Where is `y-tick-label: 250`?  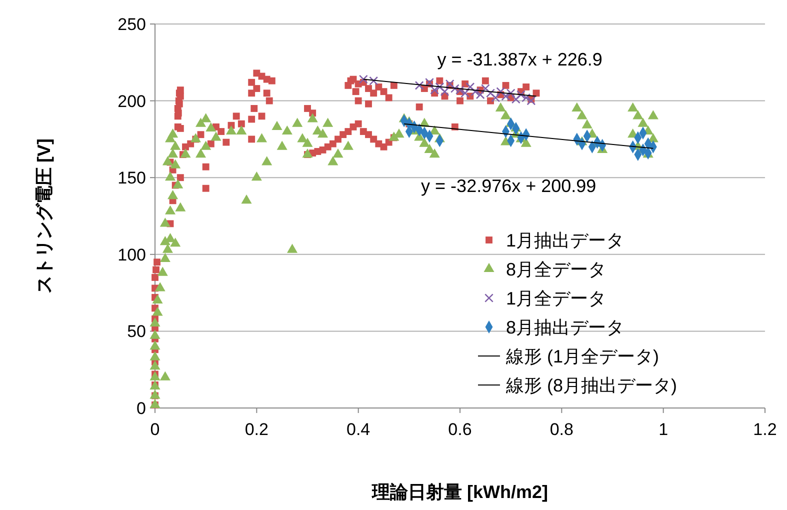
y-tick-label: 250 is located at coordinates (132, 24).